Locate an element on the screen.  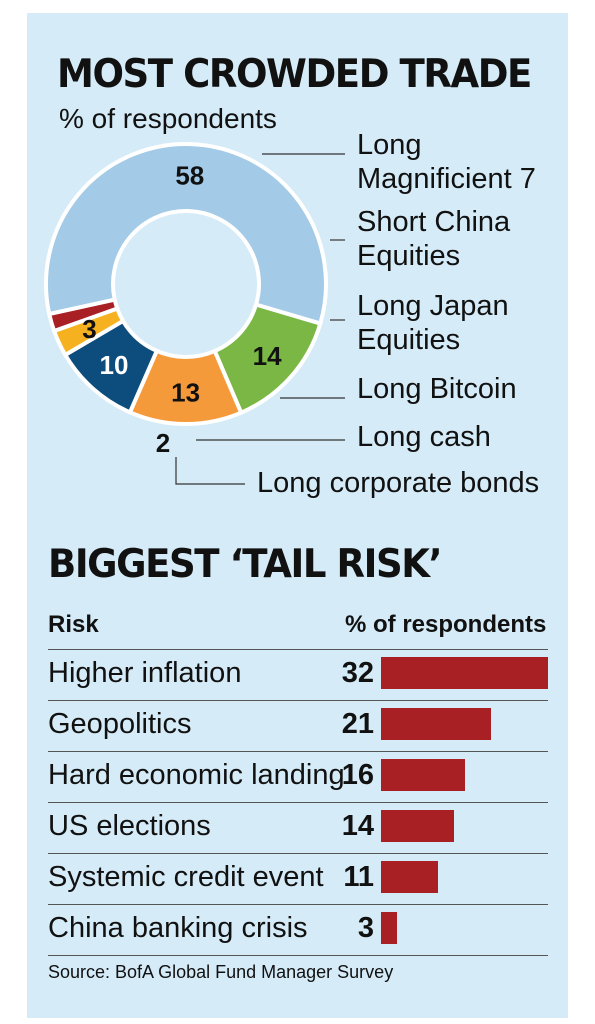
risk-name: US elections is located at coordinates (129, 826).